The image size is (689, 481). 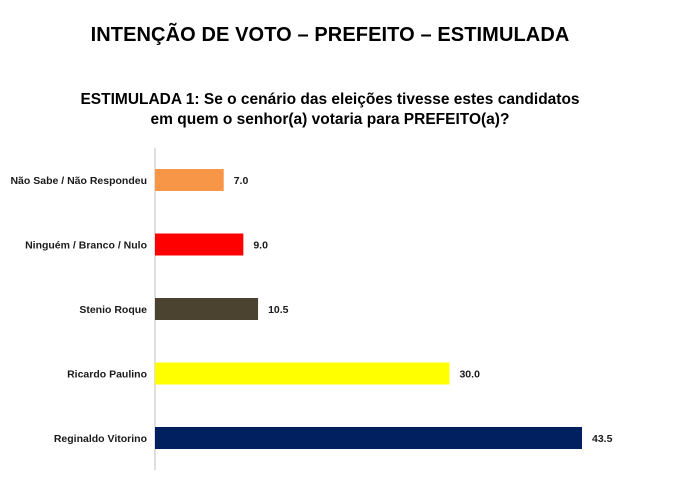 I want to click on value-label: 7.0, so click(x=241, y=181).